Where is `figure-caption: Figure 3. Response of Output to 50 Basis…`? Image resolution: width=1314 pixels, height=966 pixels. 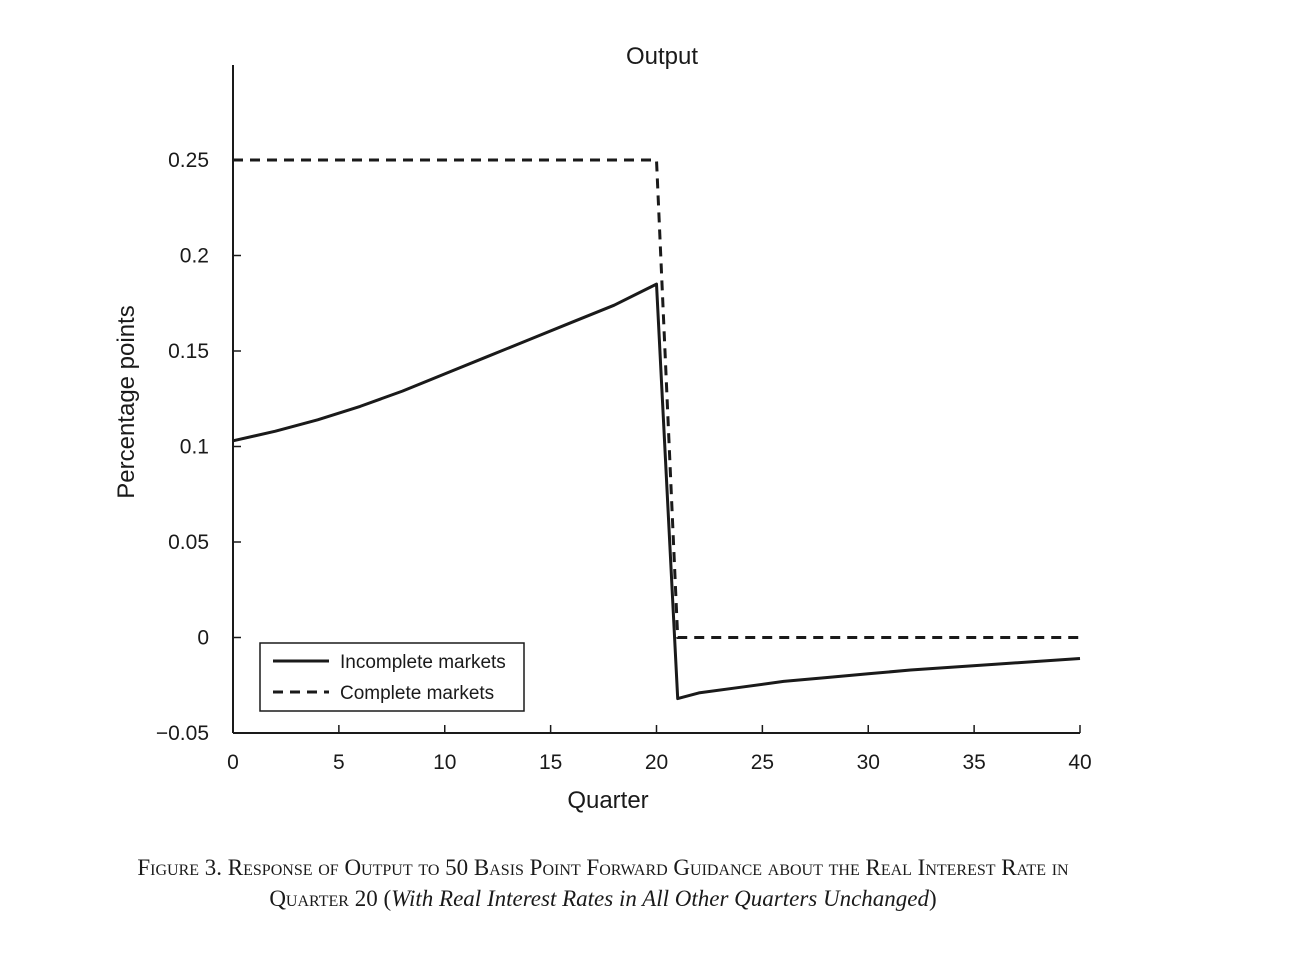
figure-caption: Figure 3. Response of Output to 50 Basis… is located at coordinates (603, 883).